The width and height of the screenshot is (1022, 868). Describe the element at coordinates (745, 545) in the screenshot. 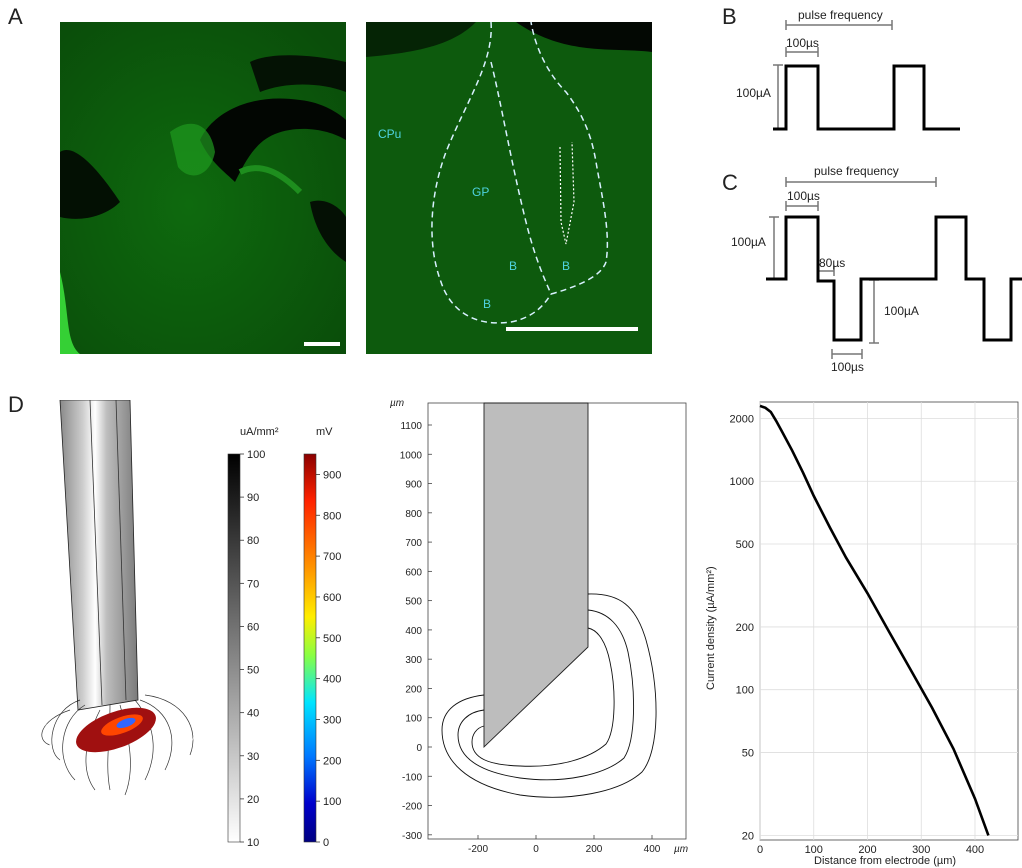

I see `y-tick-label: 500` at that location.